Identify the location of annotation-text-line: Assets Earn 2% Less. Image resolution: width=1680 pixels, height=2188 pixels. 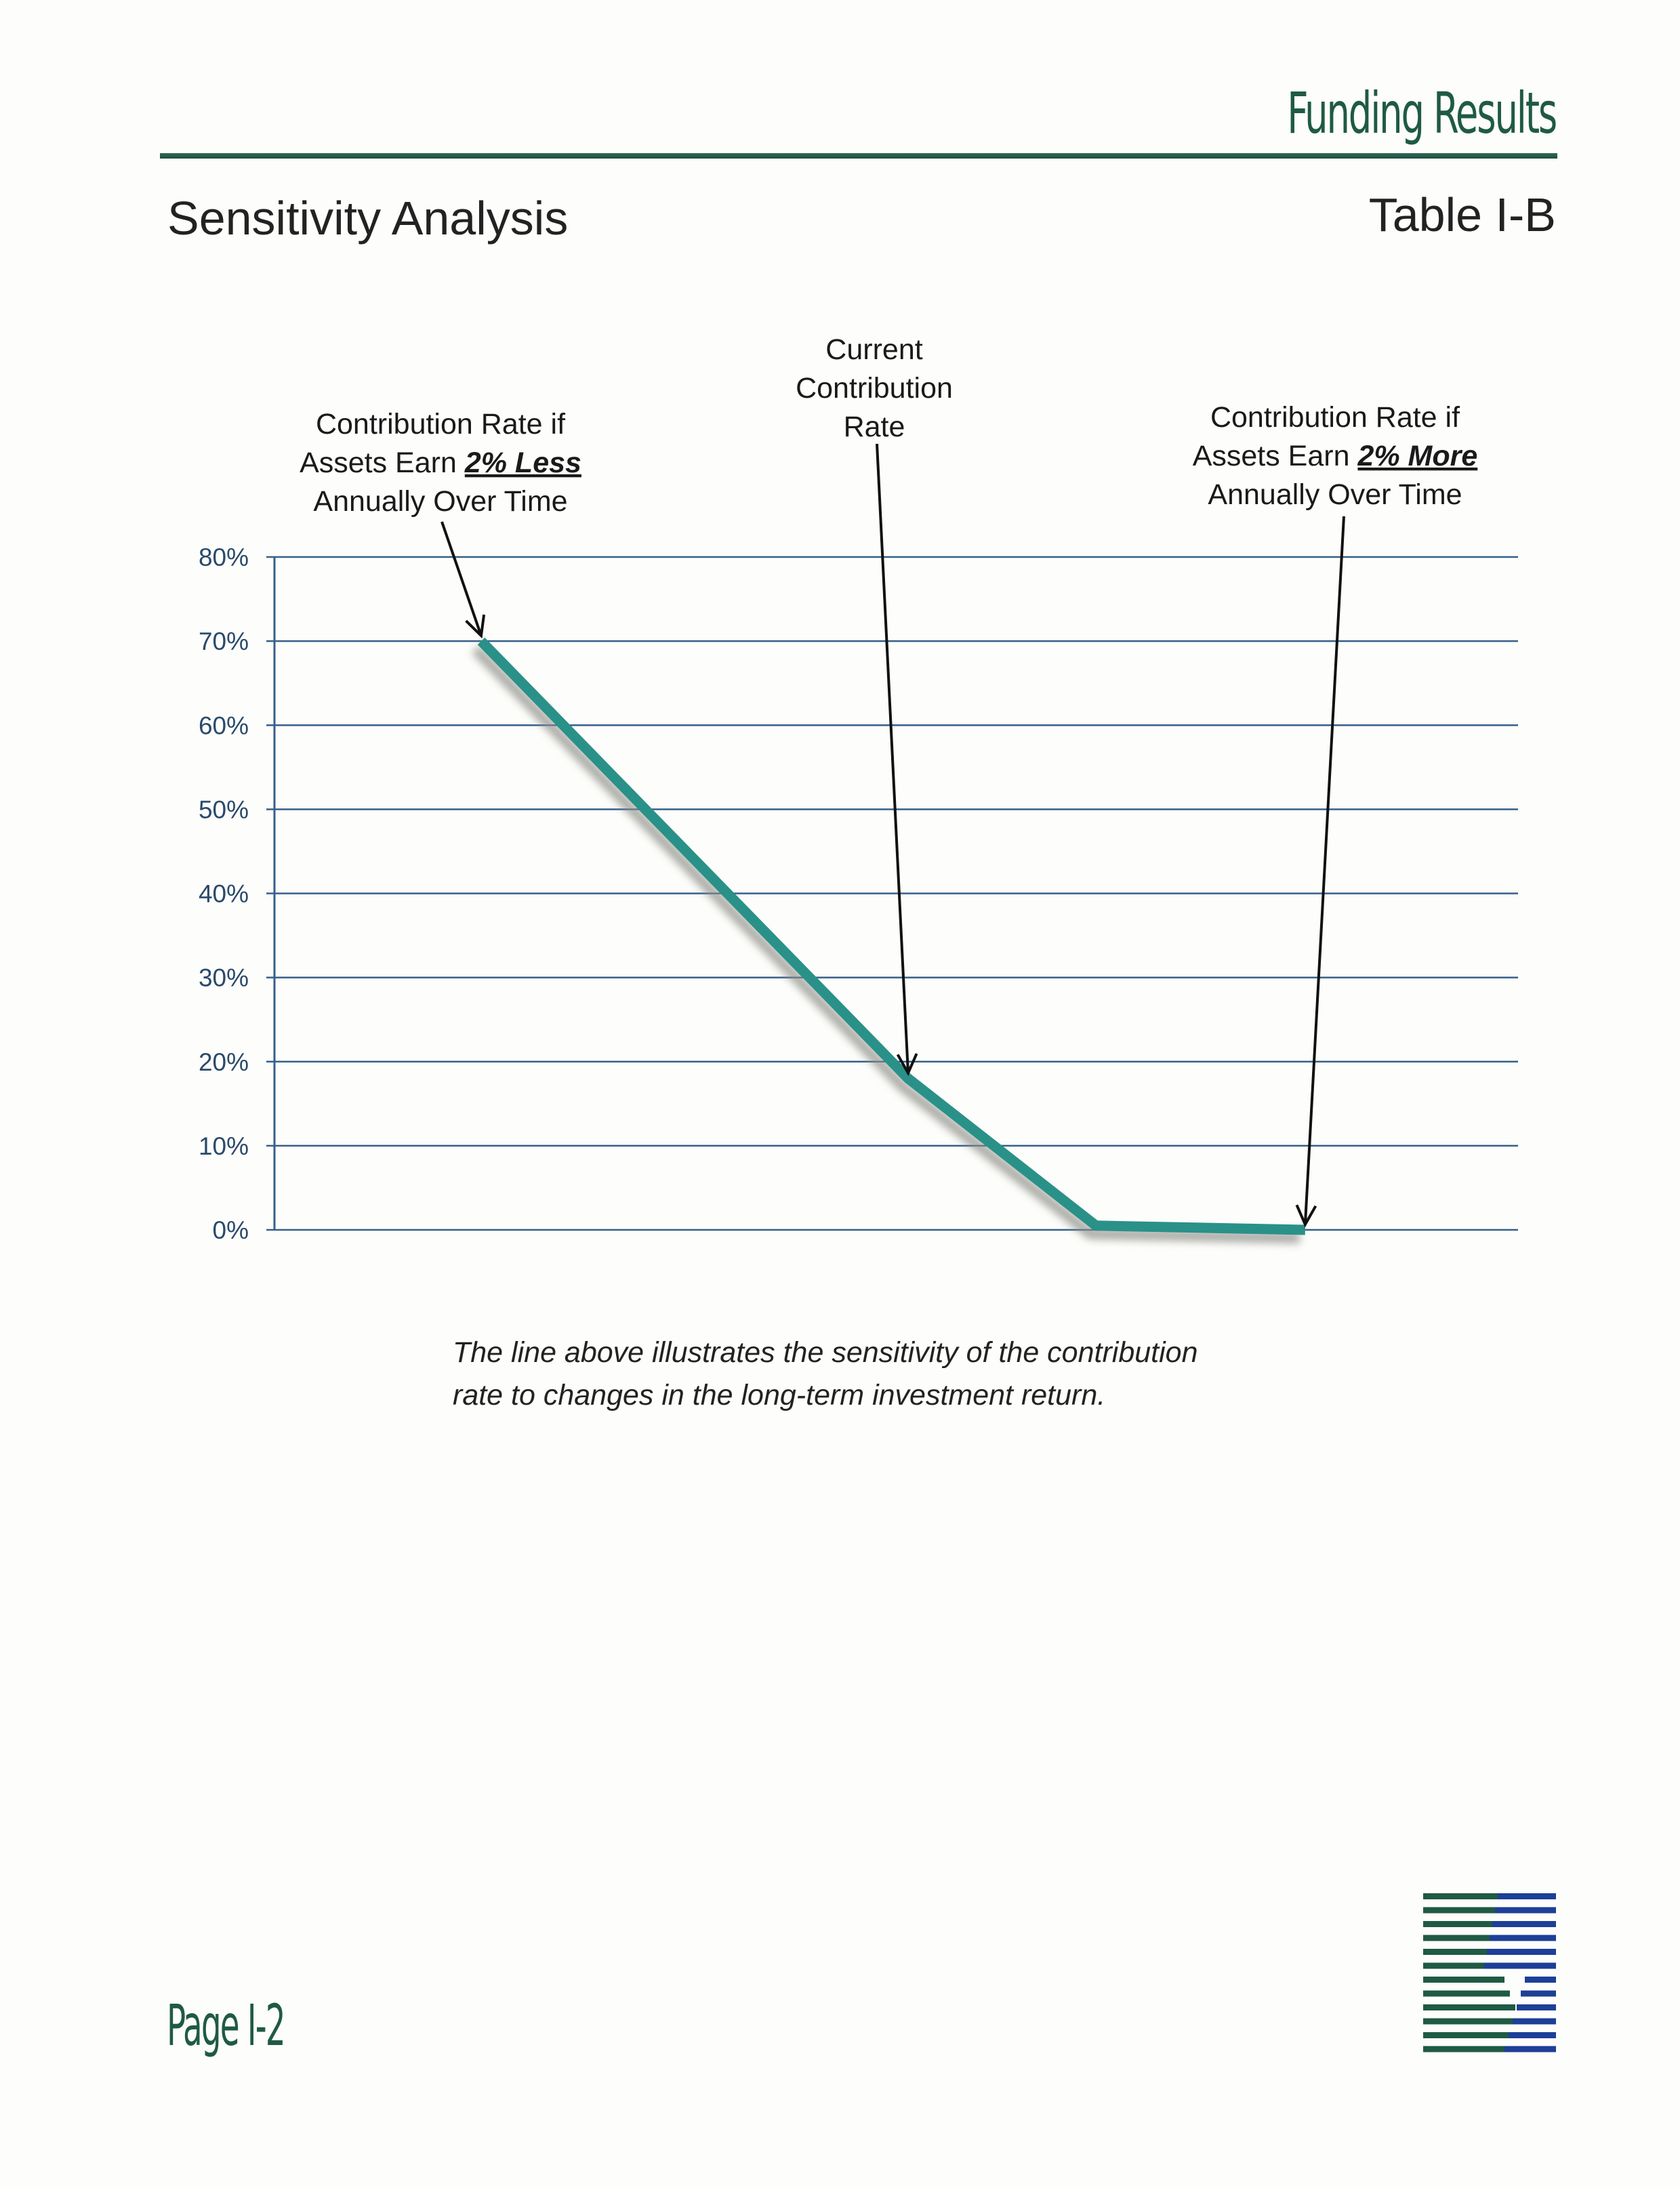
(440, 463).